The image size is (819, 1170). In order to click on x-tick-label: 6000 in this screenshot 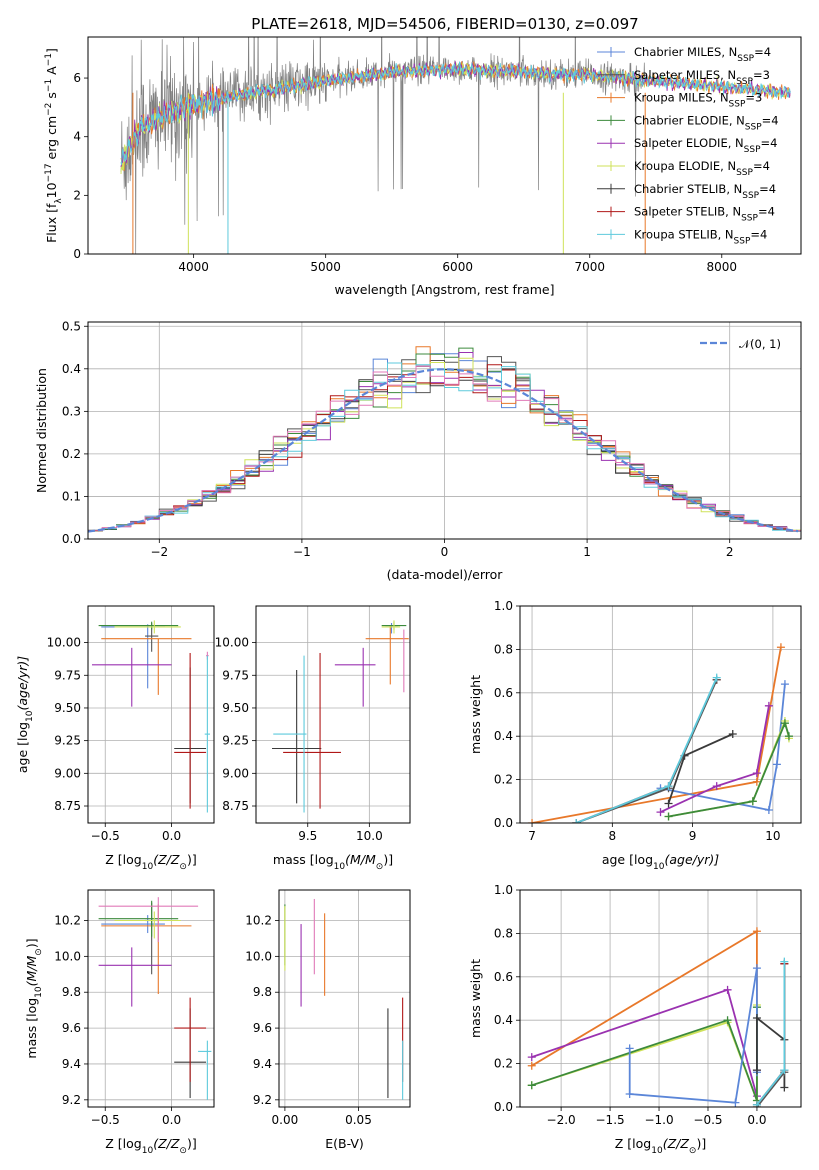, I will do `click(457, 267)`.